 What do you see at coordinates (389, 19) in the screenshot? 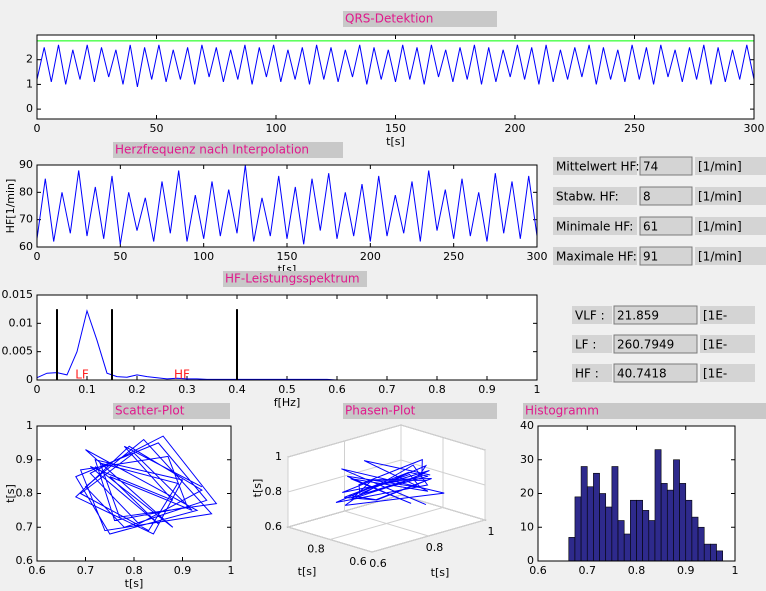
I see `chart-title: QRS-Detektion` at bounding box center [389, 19].